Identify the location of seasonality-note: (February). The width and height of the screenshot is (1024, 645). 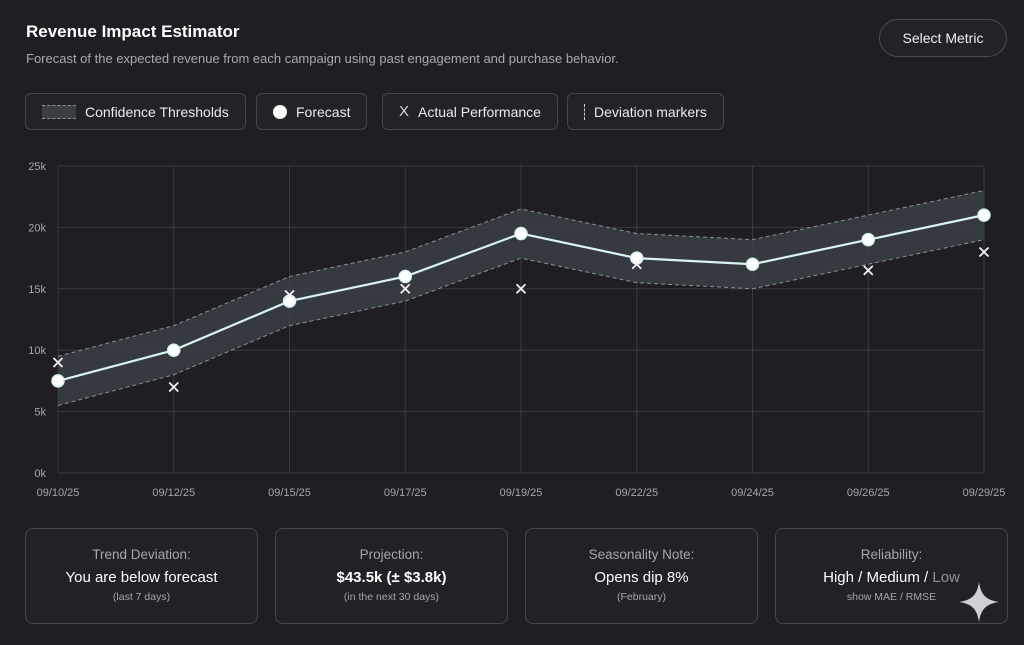
(641, 597).